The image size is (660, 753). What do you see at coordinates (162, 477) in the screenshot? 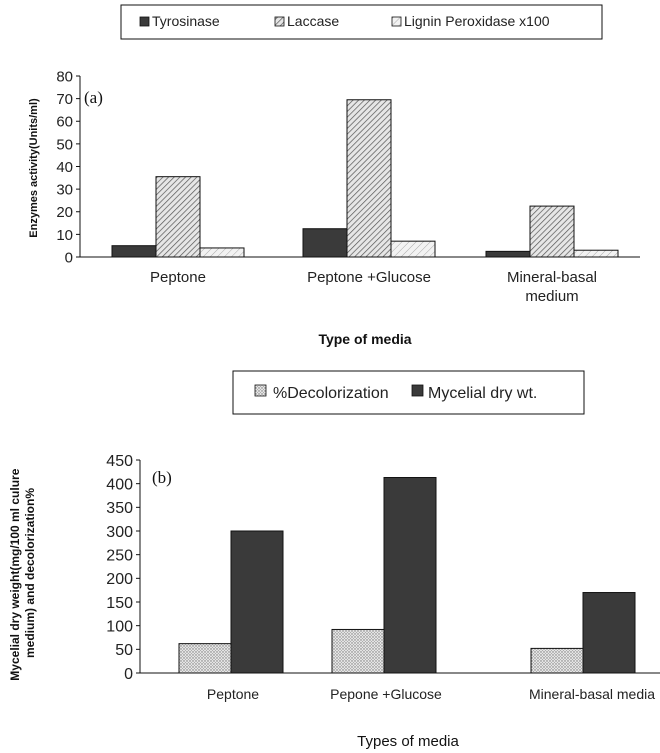
I see `panel-label-b: (b)` at bounding box center [162, 477].